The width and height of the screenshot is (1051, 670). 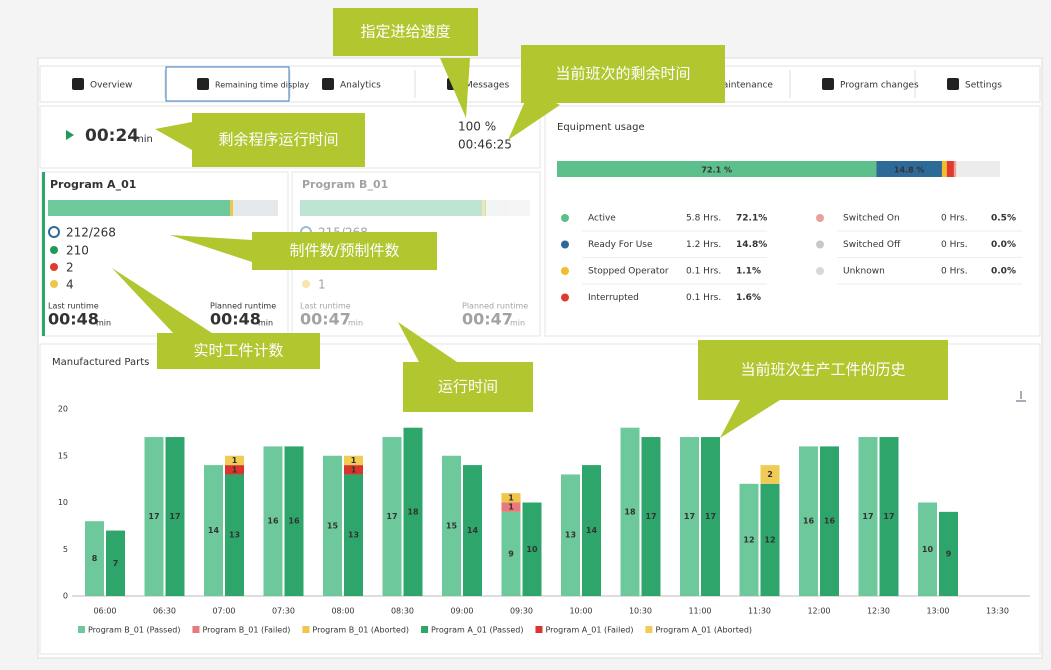 What do you see at coordinates (750, 419) in the screenshot?
I see `pointer` at bounding box center [750, 419].